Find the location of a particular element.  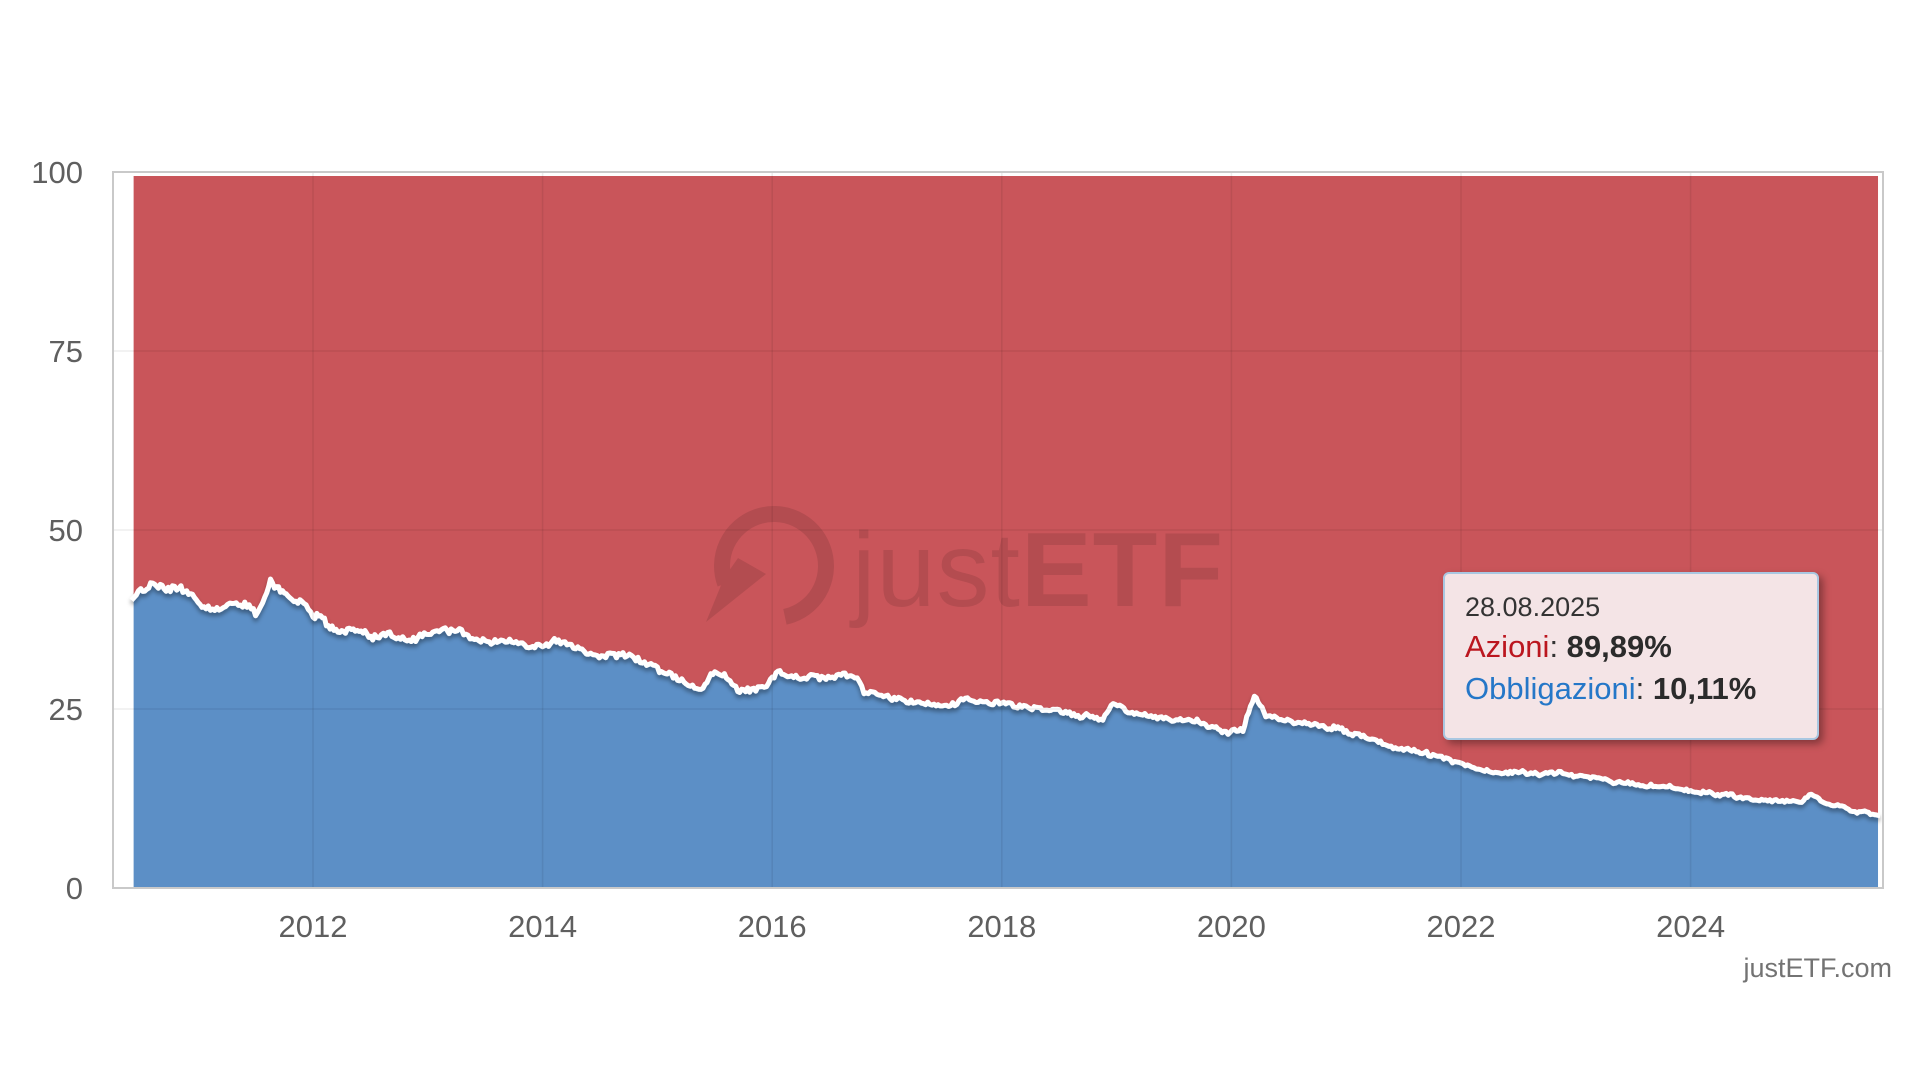

x-axis-tick-label: 2020 is located at coordinates (1231, 926).